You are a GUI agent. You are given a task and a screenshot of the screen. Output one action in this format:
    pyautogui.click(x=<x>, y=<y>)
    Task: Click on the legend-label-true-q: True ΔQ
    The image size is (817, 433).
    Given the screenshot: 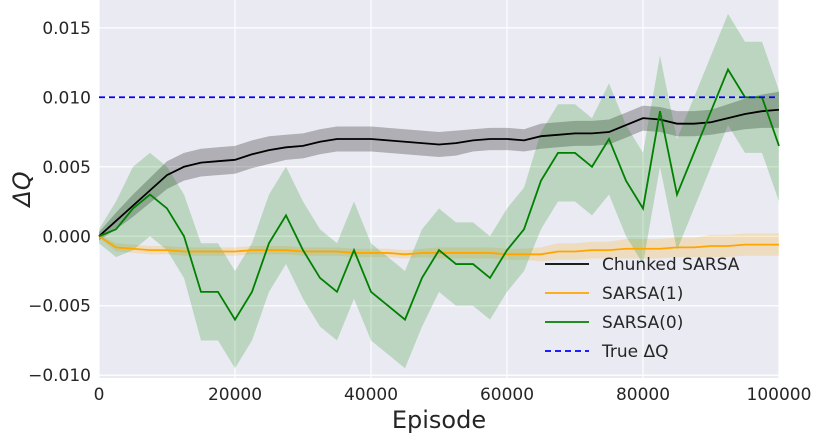 What is the action you would take?
    pyautogui.click(x=635, y=352)
    